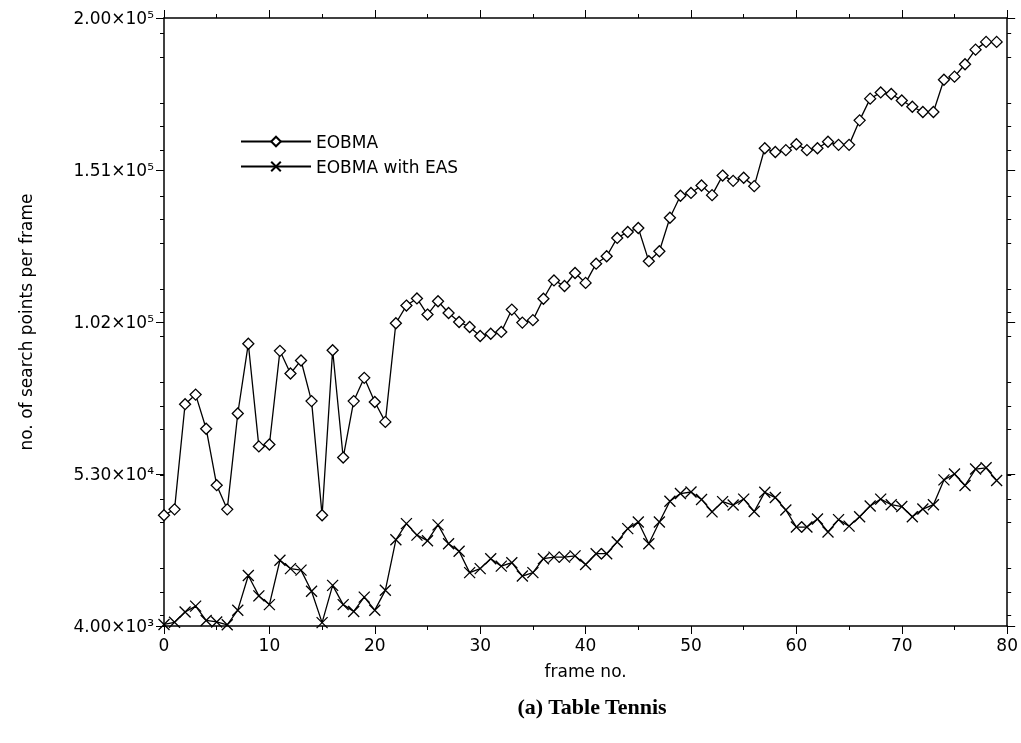 The height and width of the screenshot is (743, 1021). I want to click on y-tick-label: 4.00×10³, so click(113, 626).